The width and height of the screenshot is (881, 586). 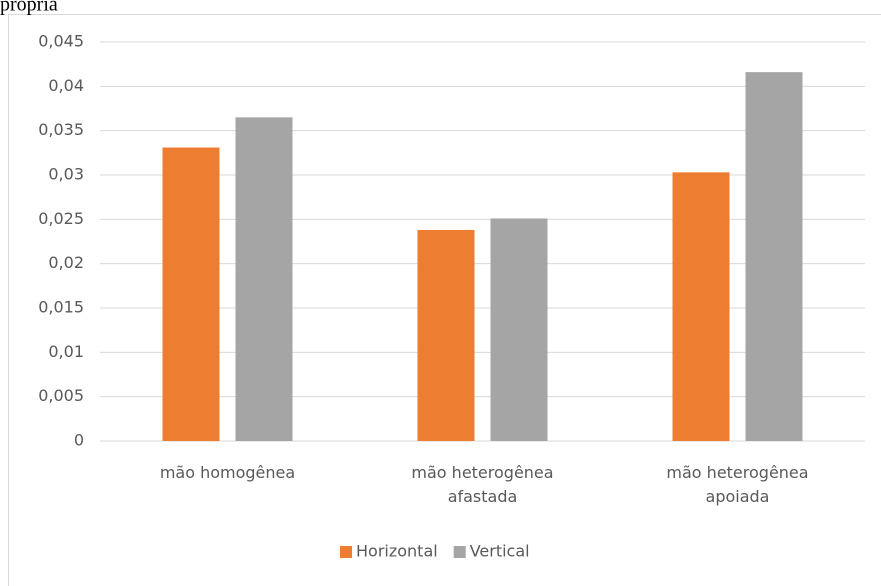 I want to click on y-tick-label: 0,005, so click(x=61, y=395).